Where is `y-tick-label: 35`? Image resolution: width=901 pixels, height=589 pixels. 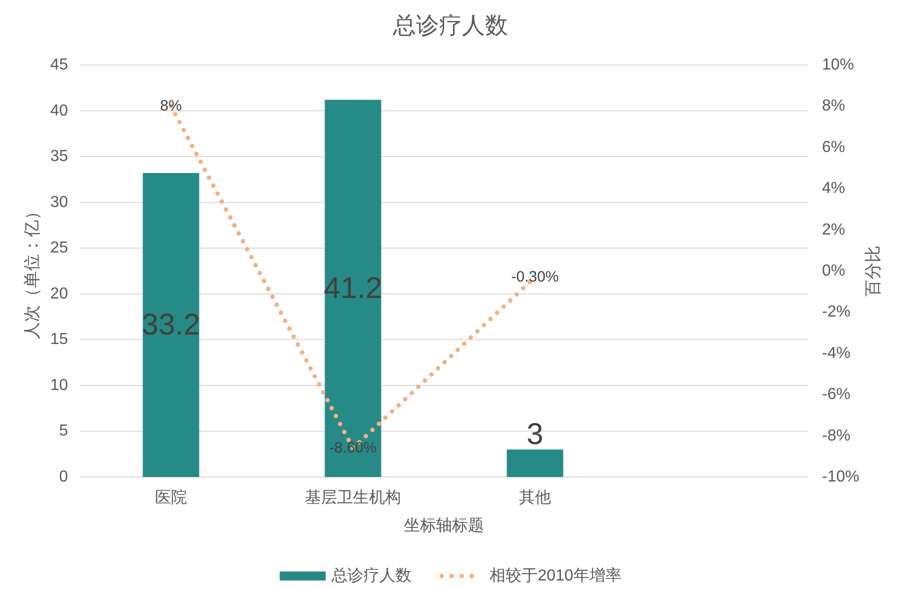
y-tick-label: 35 is located at coordinates (59, 157).